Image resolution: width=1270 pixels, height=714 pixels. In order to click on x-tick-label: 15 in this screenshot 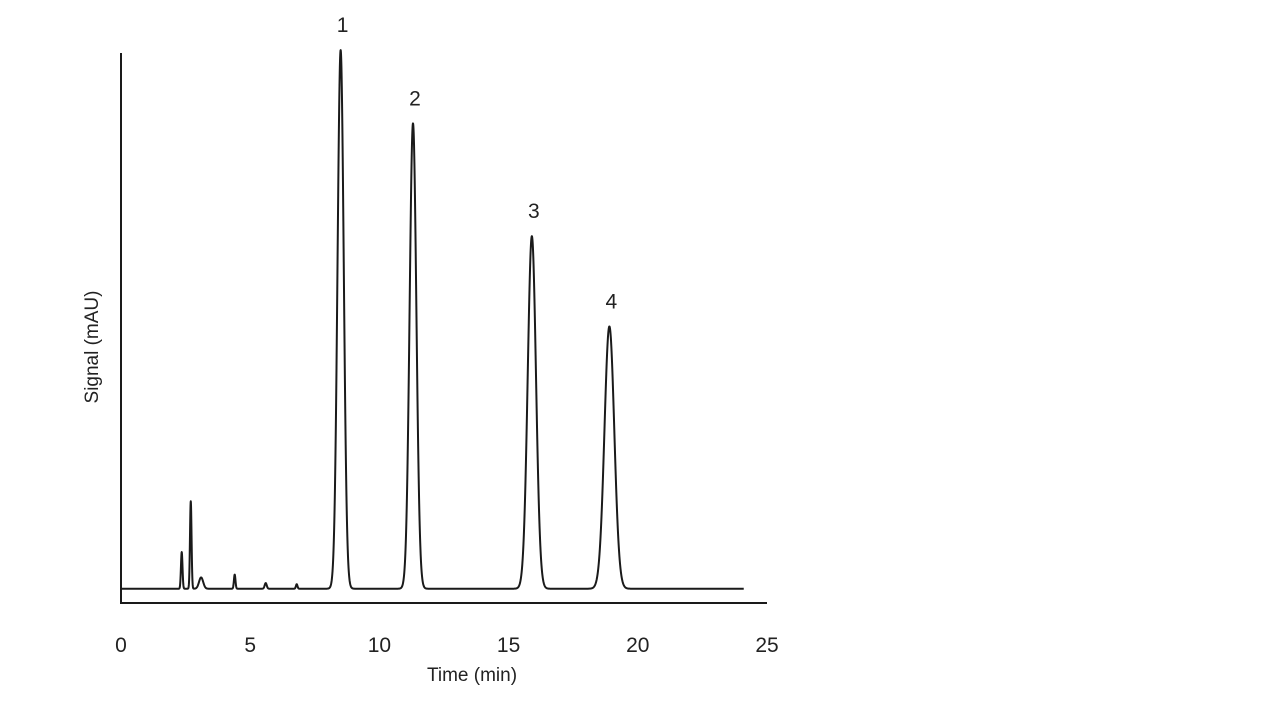, I will do `click(508, 645)`.